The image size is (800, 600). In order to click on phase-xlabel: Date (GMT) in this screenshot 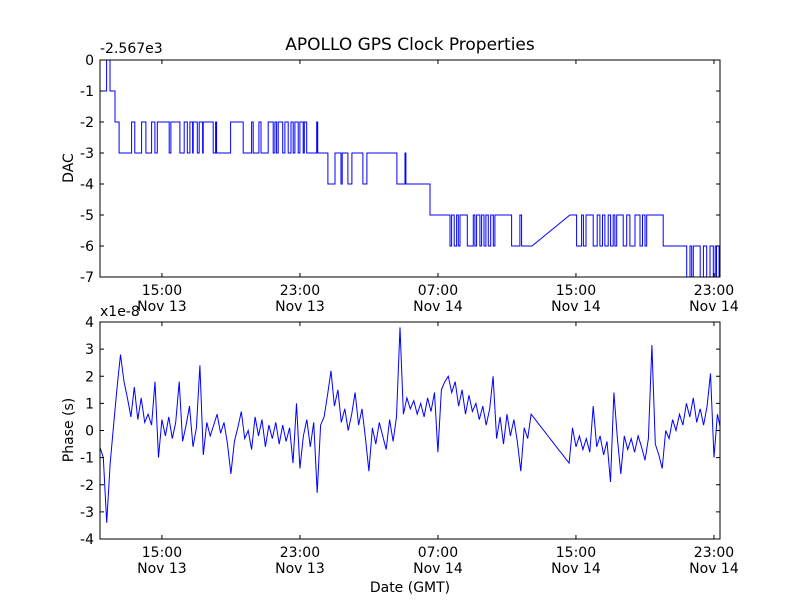, I will do `click(410, 588)`.